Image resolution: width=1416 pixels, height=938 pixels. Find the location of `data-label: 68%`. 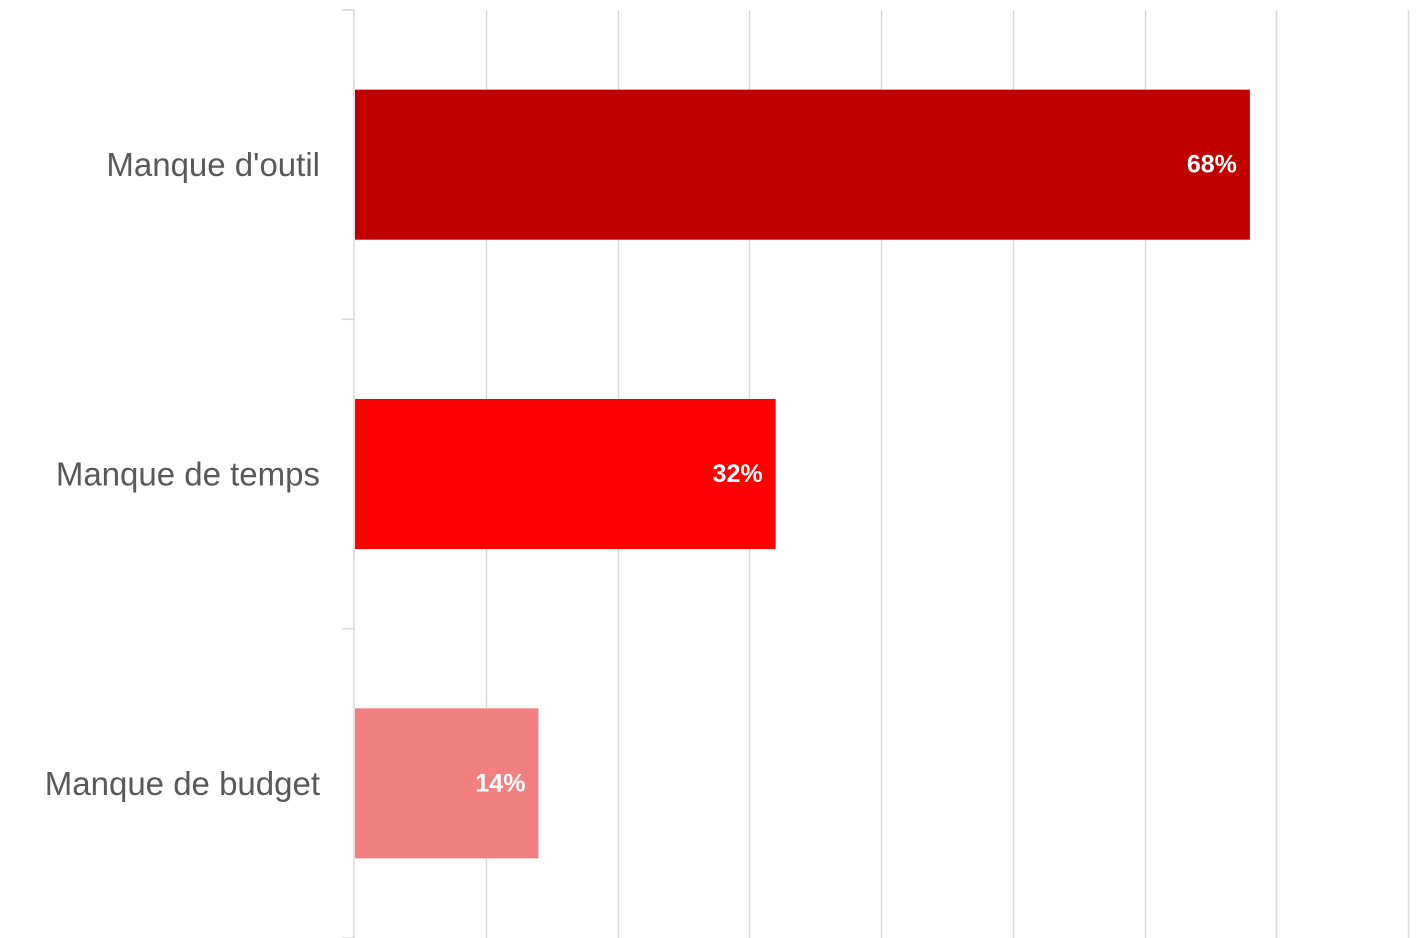

data-label: 68% is located at coordinates (1212, 165).